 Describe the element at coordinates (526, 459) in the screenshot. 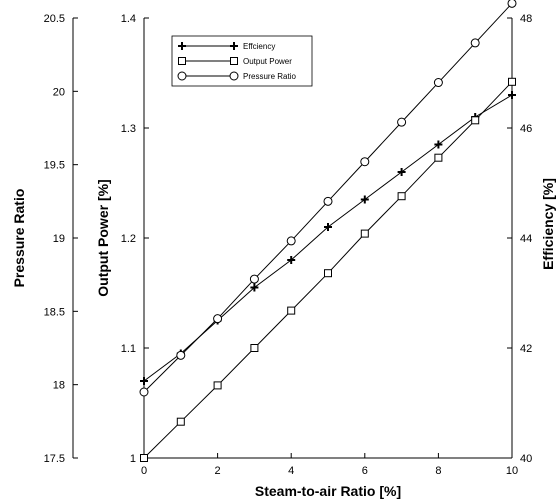

I see `efficiency-tick-label: 40` at that location.